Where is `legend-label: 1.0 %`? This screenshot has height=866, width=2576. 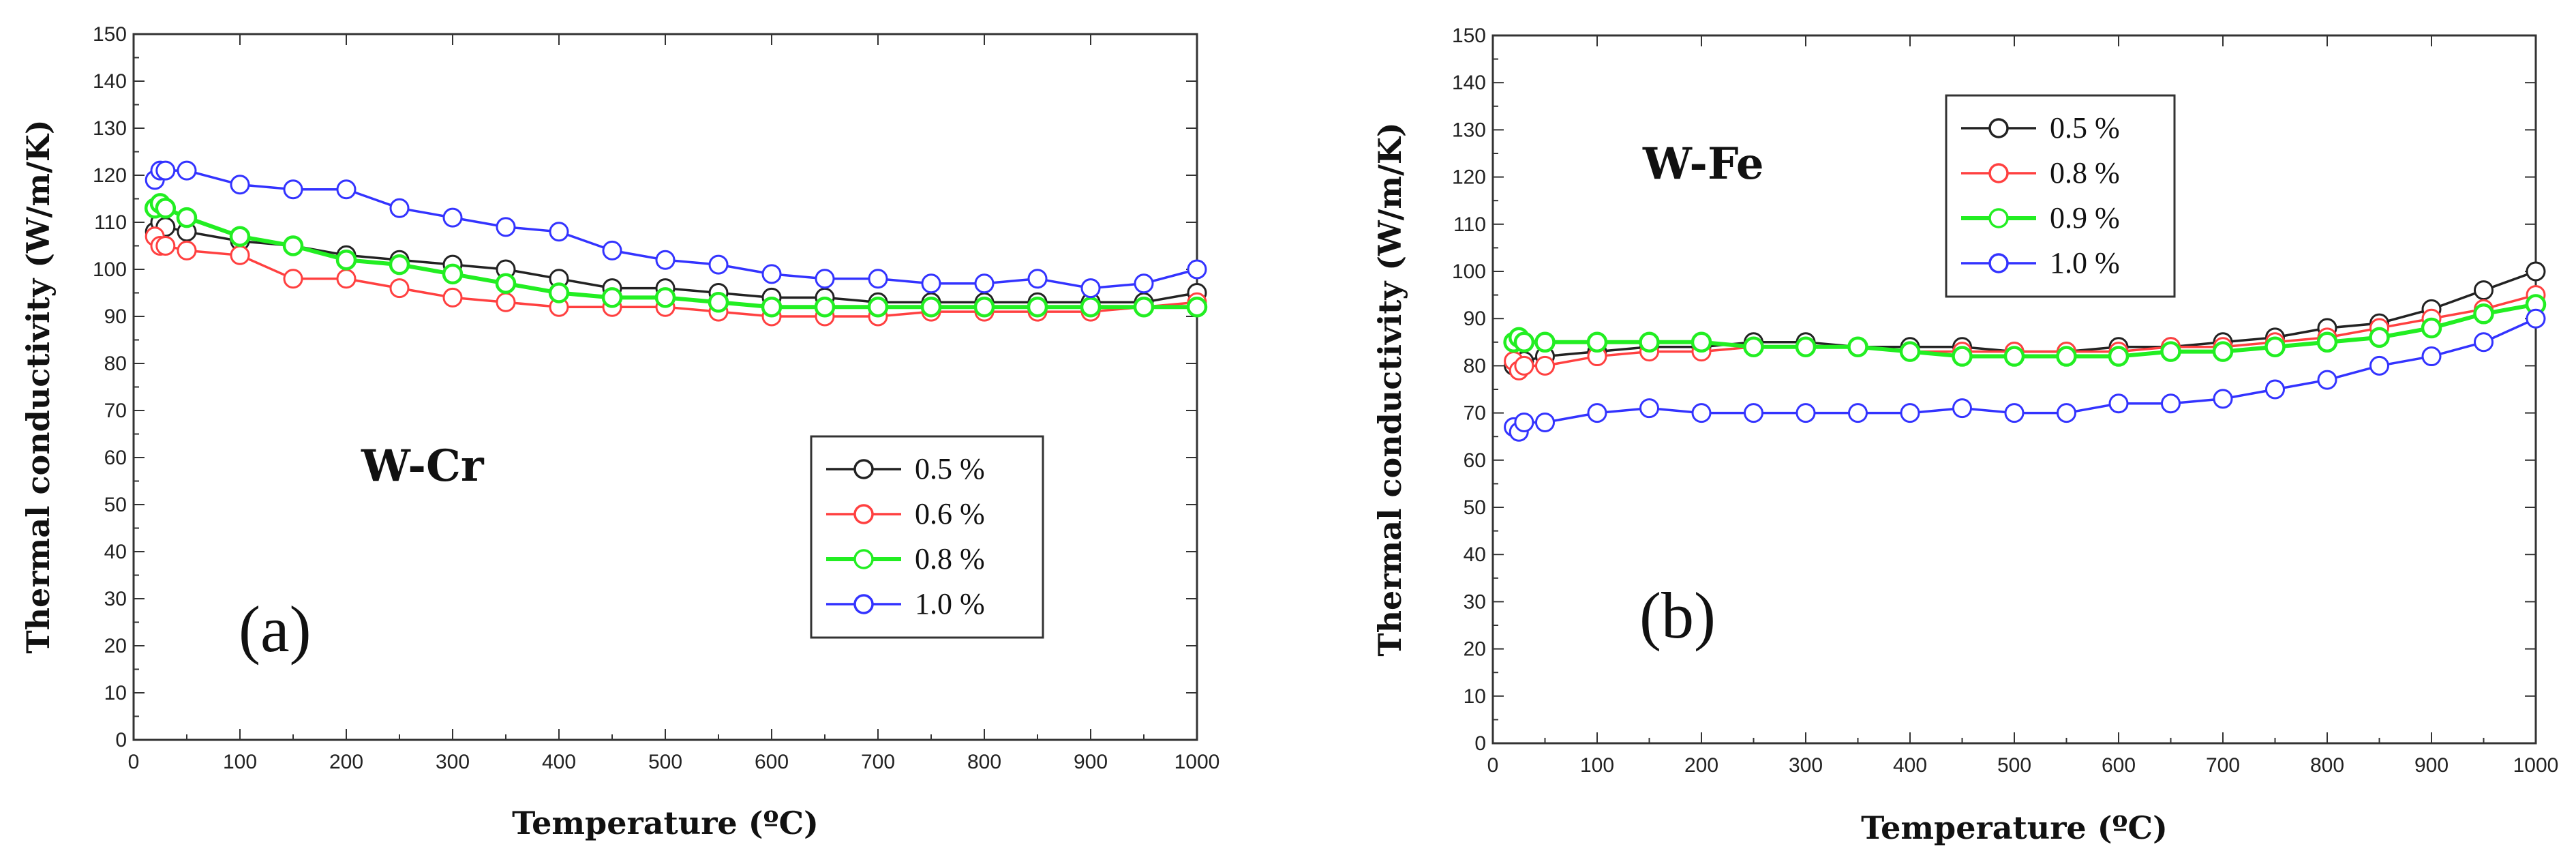
legend-label: 1.0 % is located at coordinates (950, 604).